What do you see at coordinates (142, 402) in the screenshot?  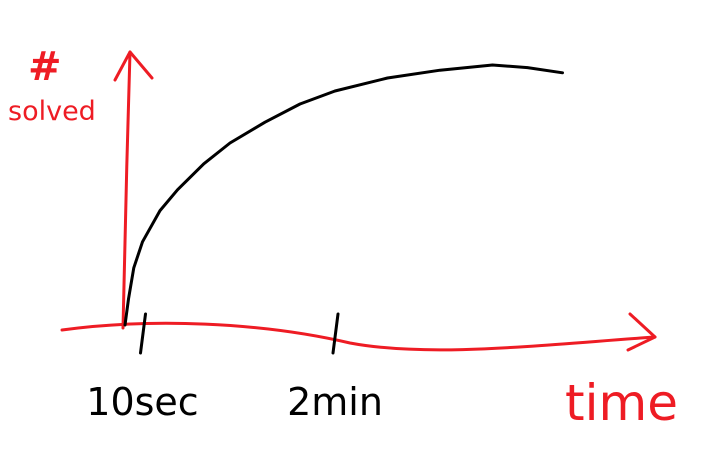 I see `x-tick-label-0: 10sec` at bounding box center [142, 402].